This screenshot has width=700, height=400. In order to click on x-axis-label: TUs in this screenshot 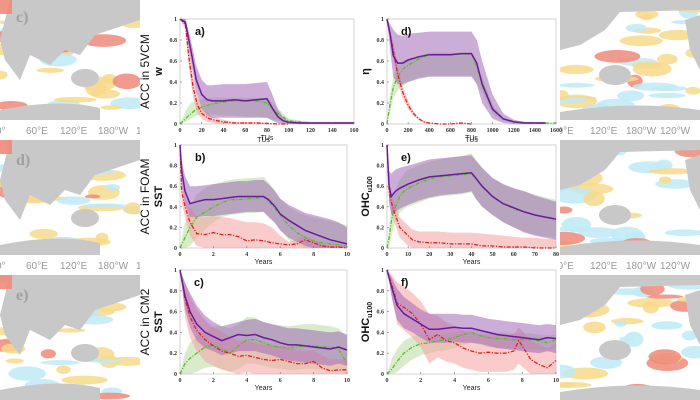, I will do `click(471, 138)`.